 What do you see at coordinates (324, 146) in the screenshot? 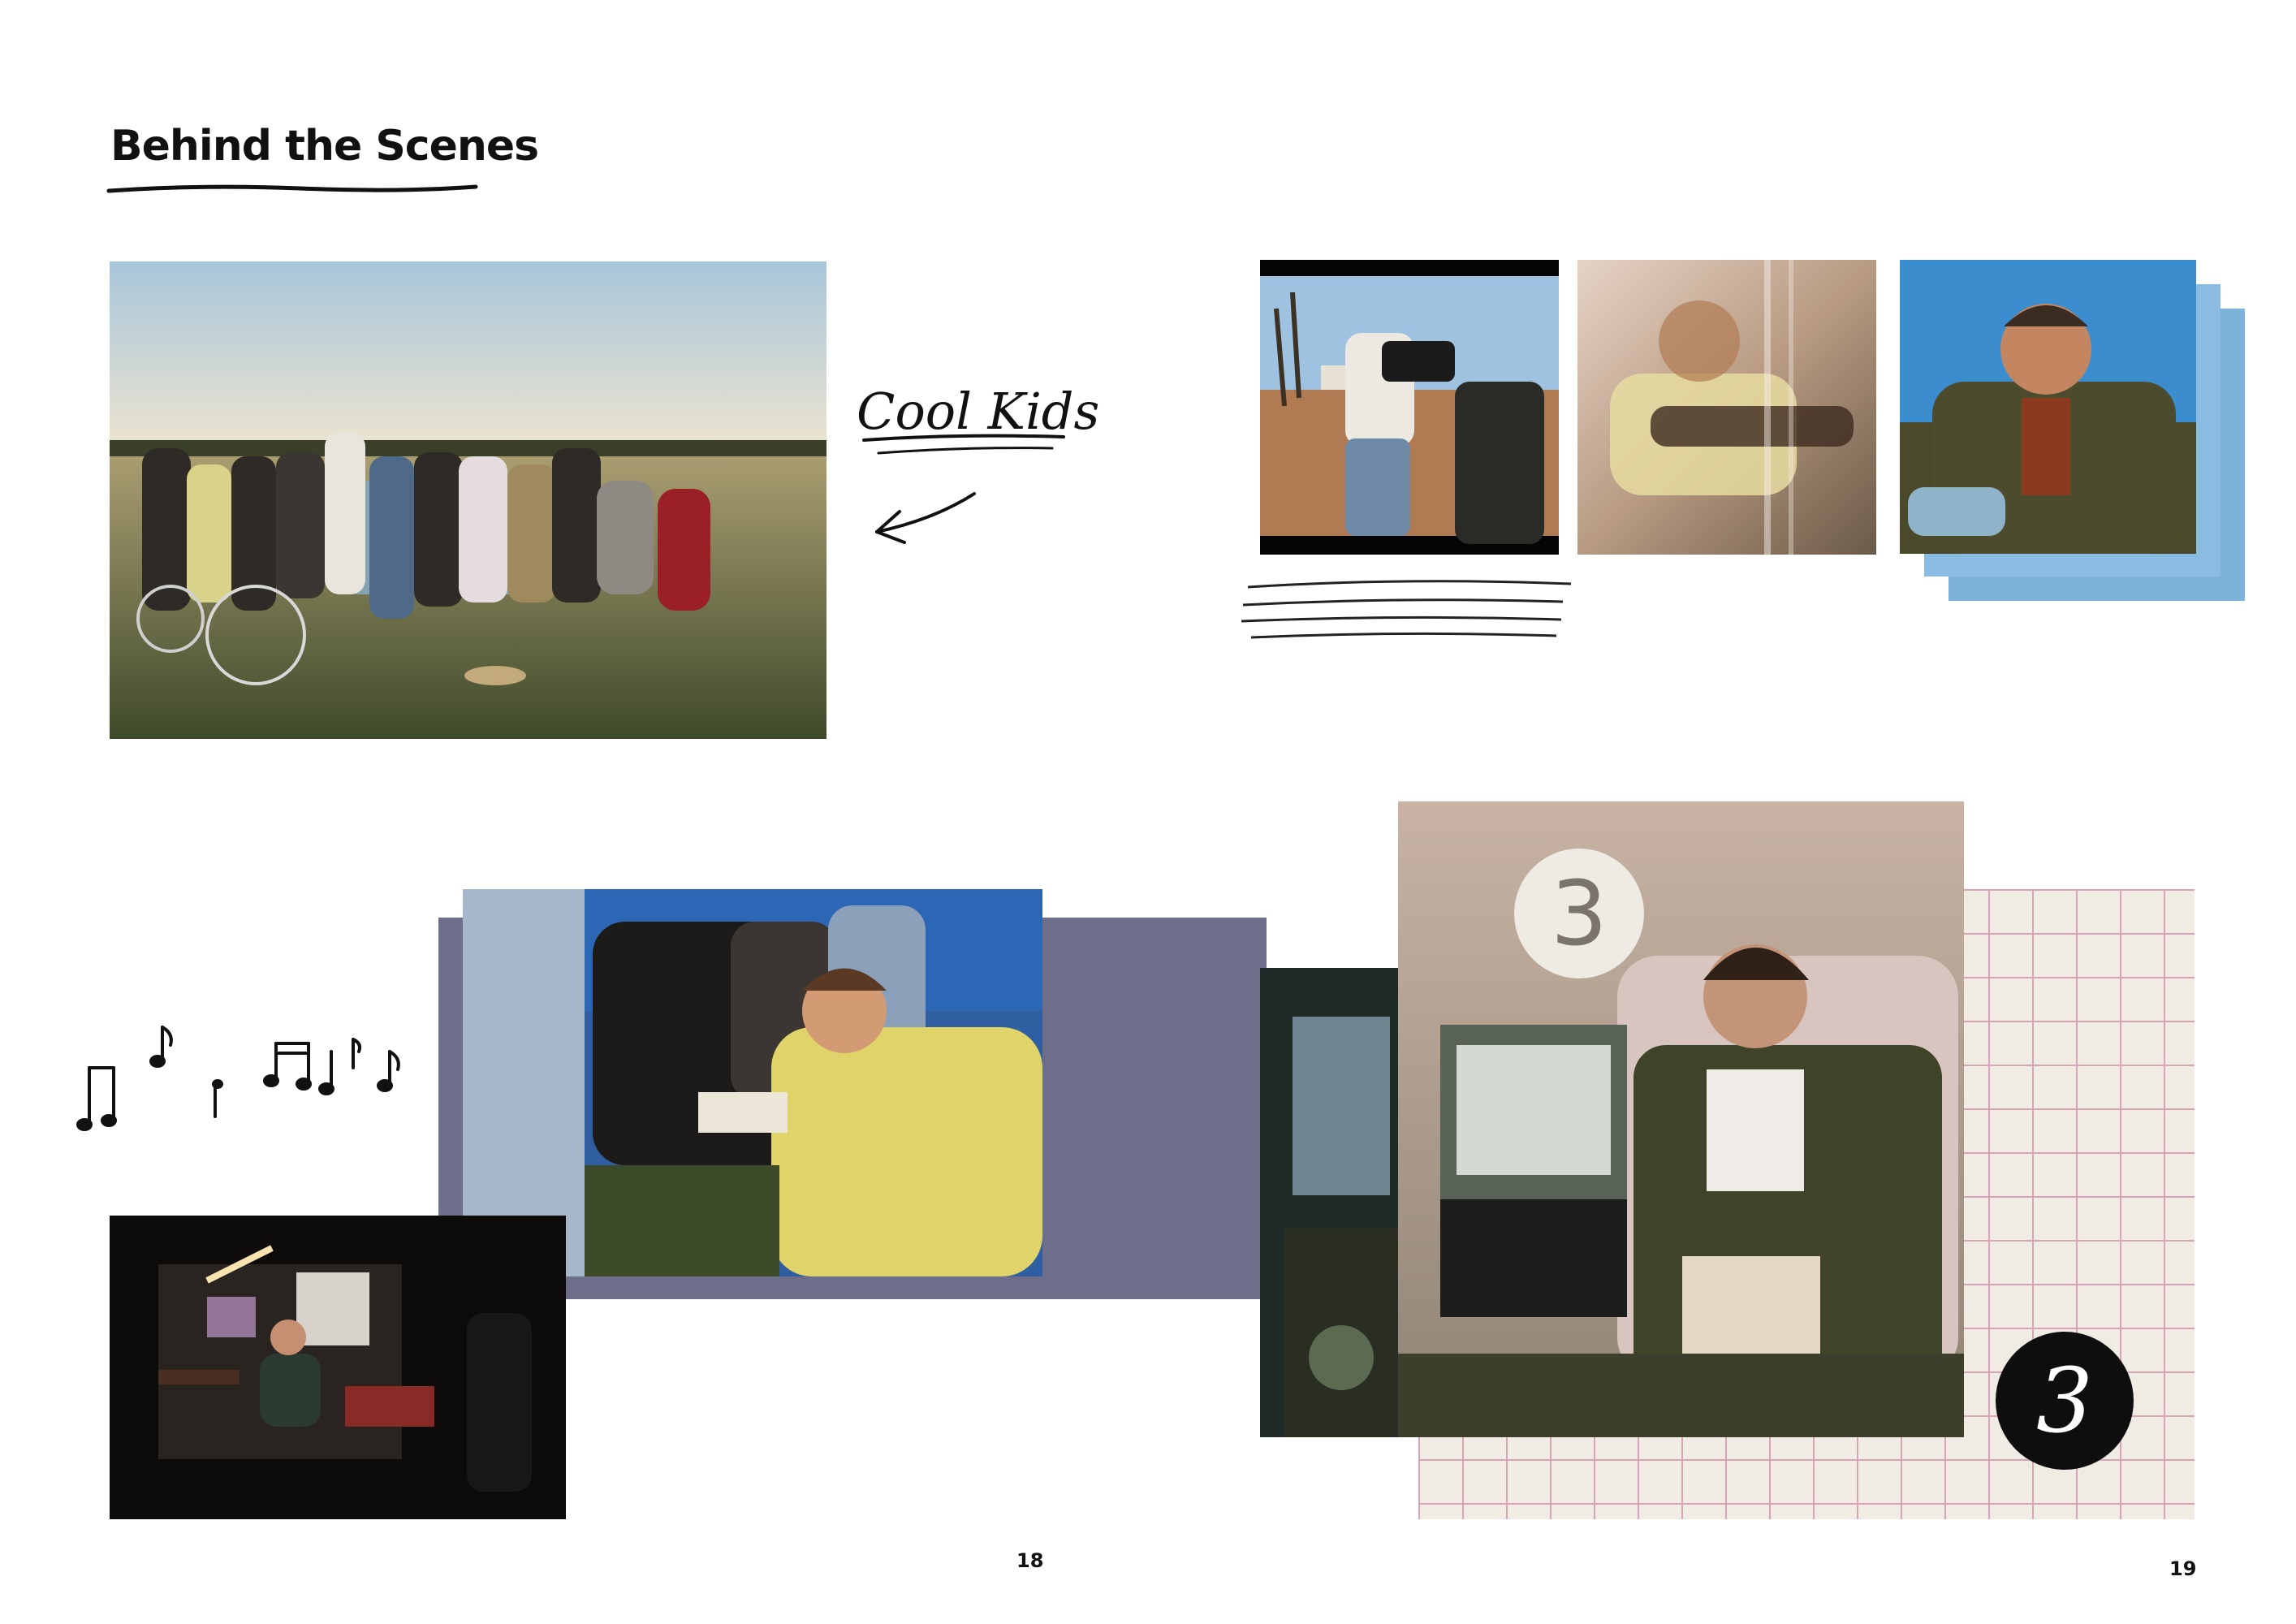
I see `page-title: Behind the Scenes` at bounding box center [324, 146].